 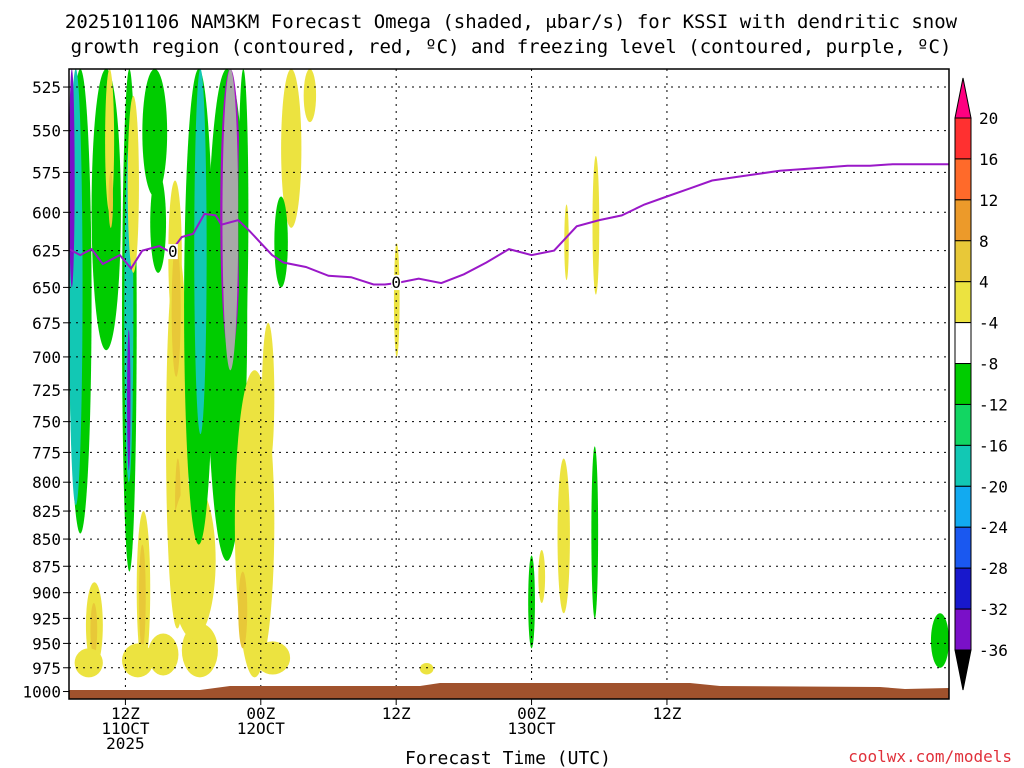 I want to click on colorbar-label-9: -20, so click(x=993, y=486).